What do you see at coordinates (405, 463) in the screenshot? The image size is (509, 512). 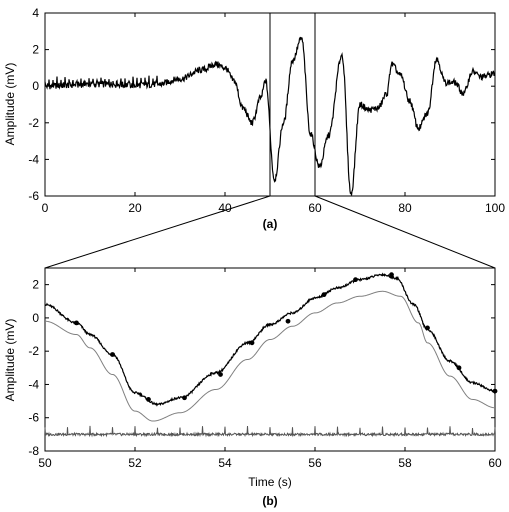 I see `x-tick-label-b-4: 58` at bounding box center [405, 463].